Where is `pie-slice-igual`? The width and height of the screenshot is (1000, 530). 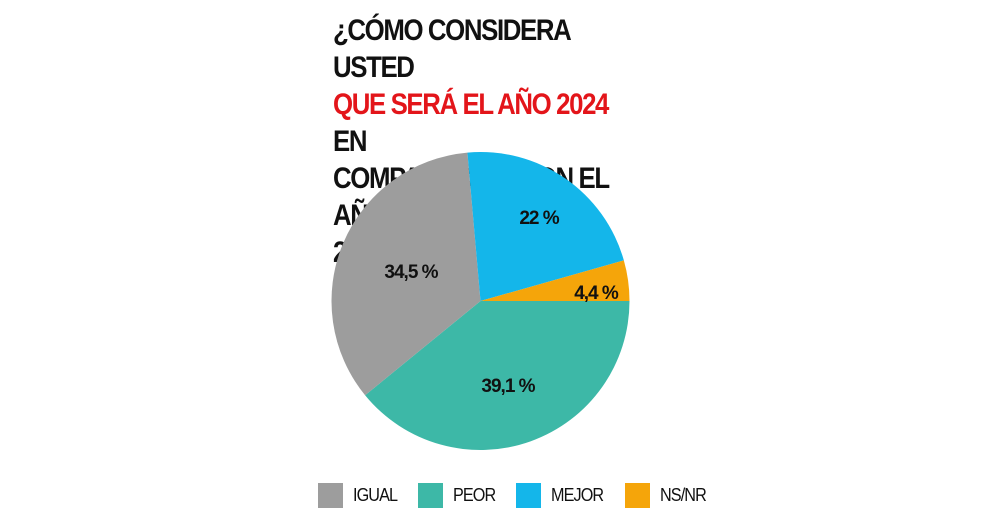
pie-slice-igual is located at coordinates (406, 274).